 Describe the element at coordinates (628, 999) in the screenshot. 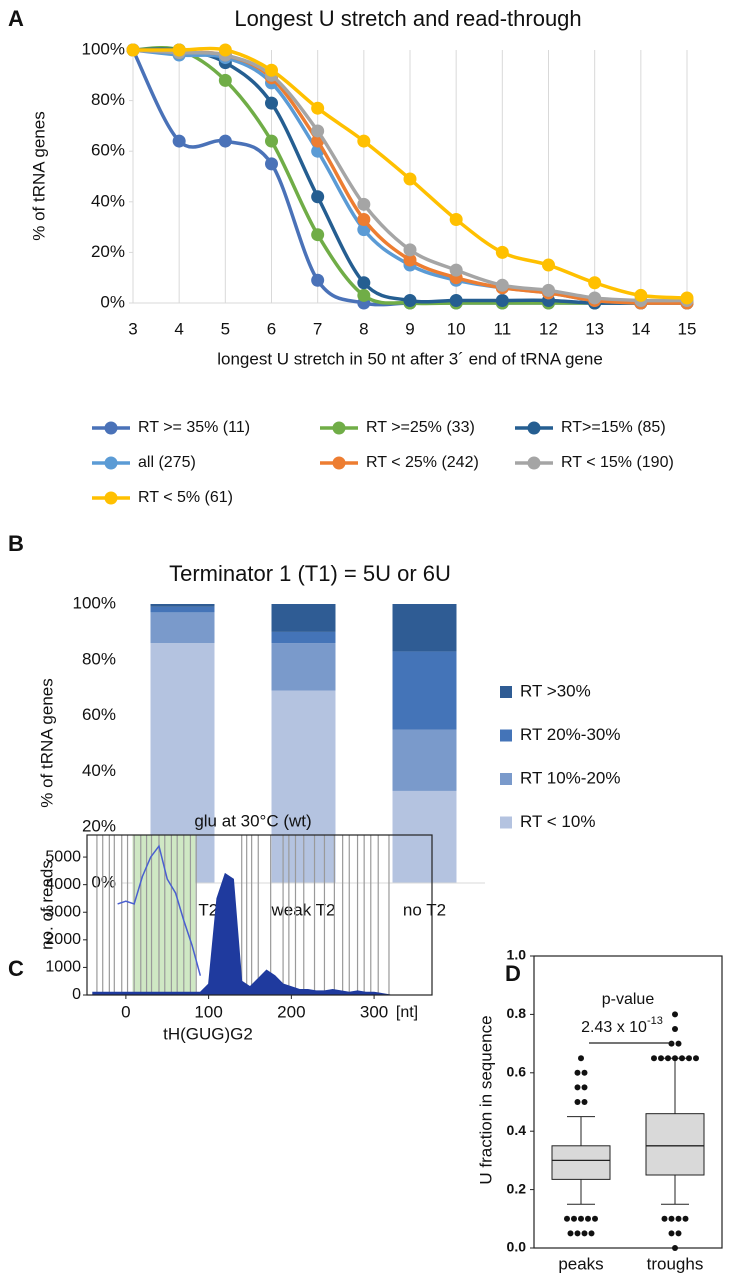

I see `annotation: p-value` at that location.